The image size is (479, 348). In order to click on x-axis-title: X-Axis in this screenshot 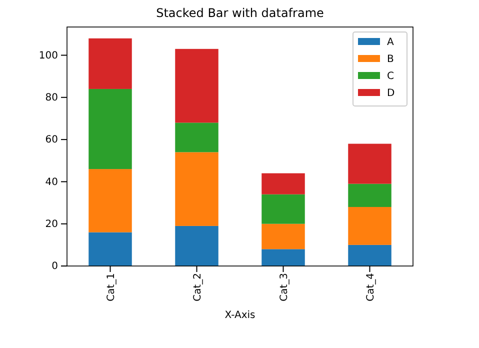, I will do `click(240, 315)`.